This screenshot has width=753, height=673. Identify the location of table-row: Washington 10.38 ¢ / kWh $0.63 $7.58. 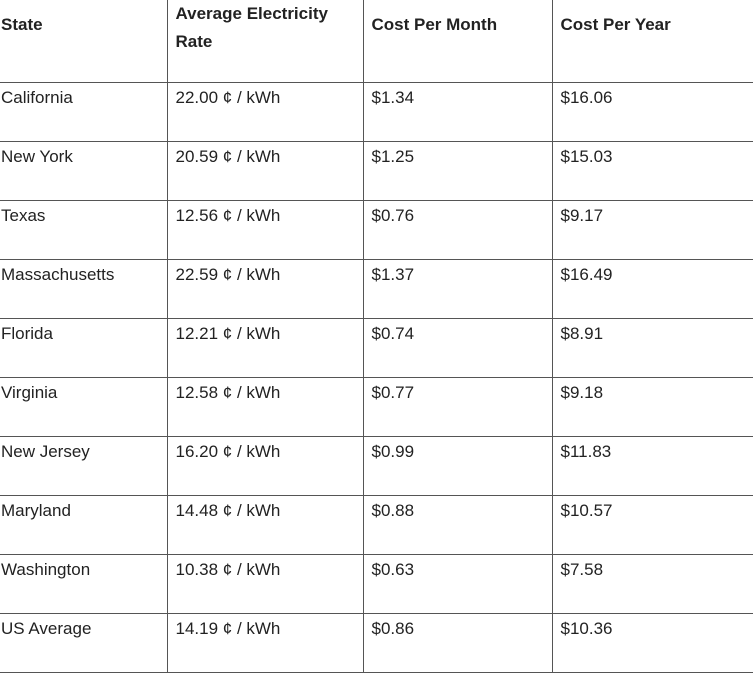
(376, 584).